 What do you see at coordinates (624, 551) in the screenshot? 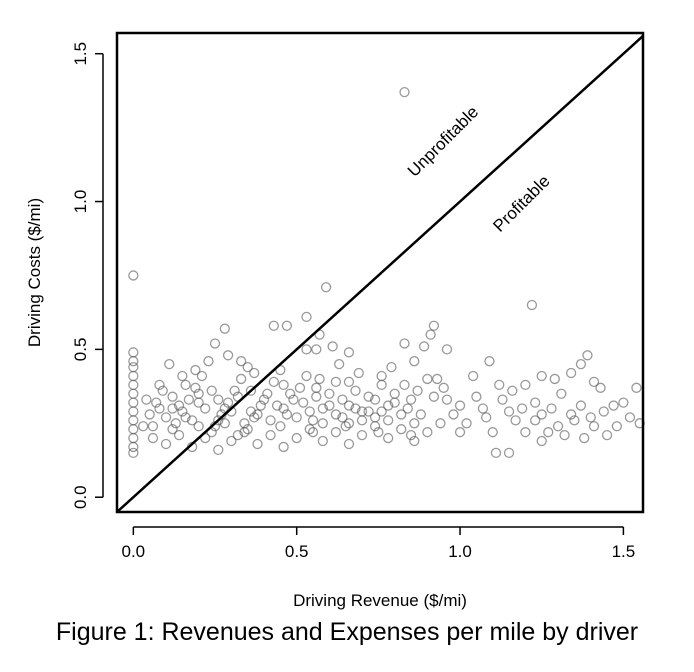
I see `x-tick-label: 1.5` at bounding box center [624, 551].